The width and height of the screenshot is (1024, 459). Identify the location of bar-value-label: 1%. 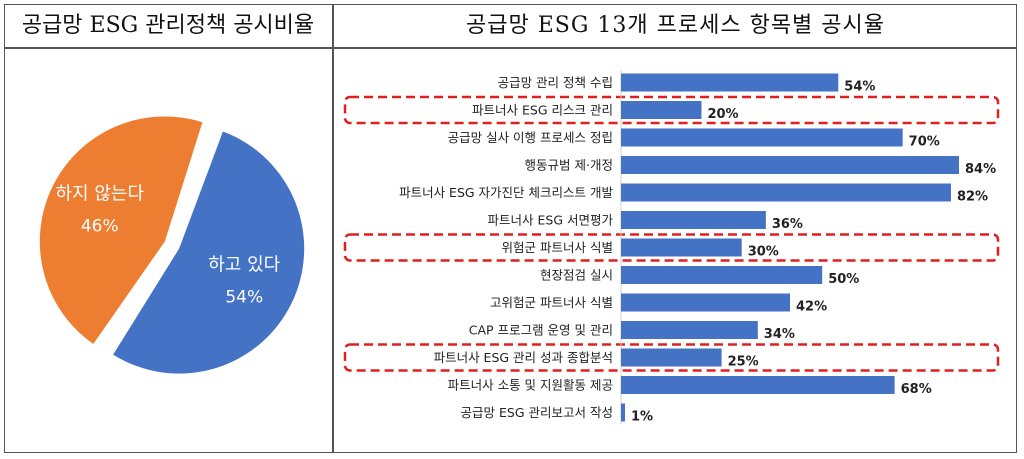
(642, 417).